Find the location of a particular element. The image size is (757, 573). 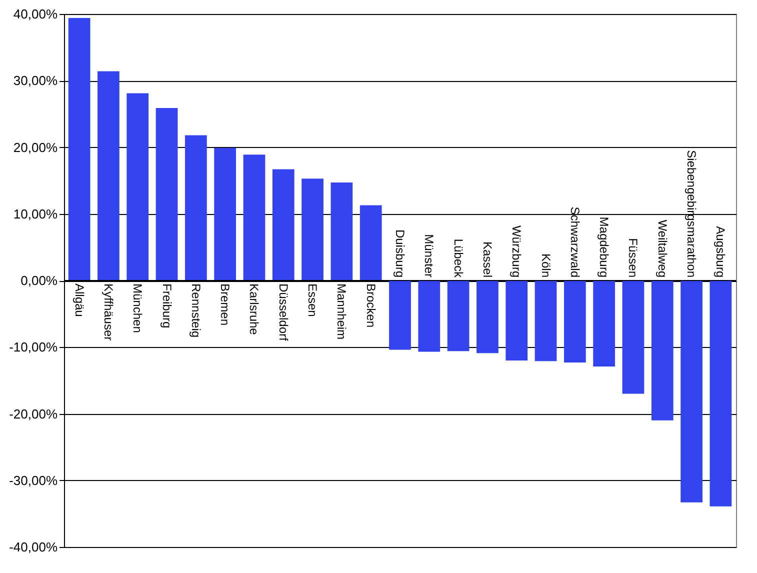

x-tick-label: Lübeck is located at coordinates (458, 258).